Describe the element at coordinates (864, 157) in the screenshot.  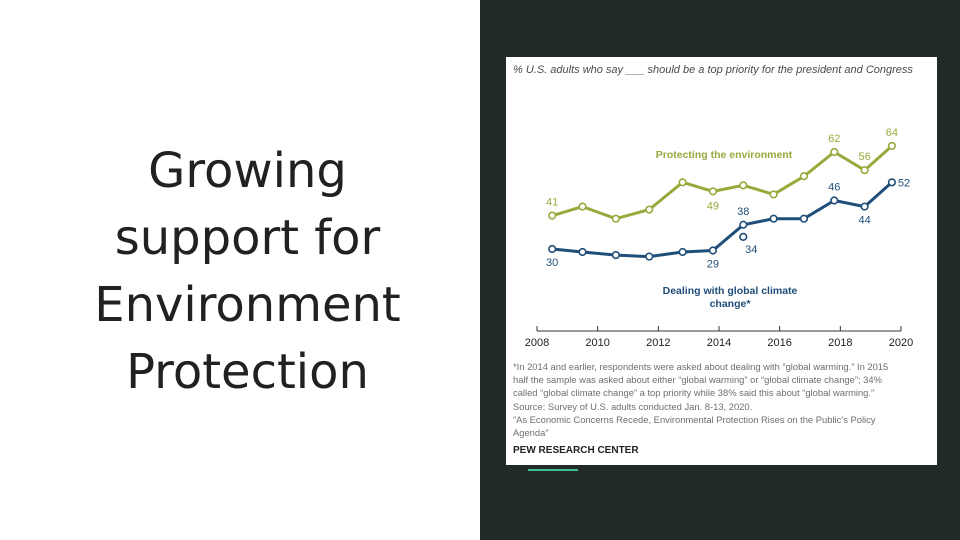
I see `data-label: 56` at that location.